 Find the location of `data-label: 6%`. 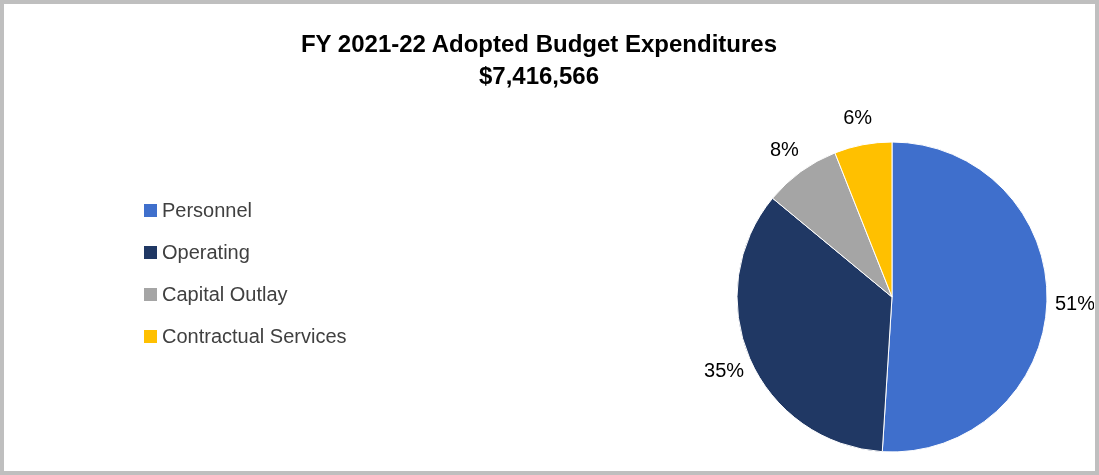

data-label: 6% is located at coordinates (858, 117).